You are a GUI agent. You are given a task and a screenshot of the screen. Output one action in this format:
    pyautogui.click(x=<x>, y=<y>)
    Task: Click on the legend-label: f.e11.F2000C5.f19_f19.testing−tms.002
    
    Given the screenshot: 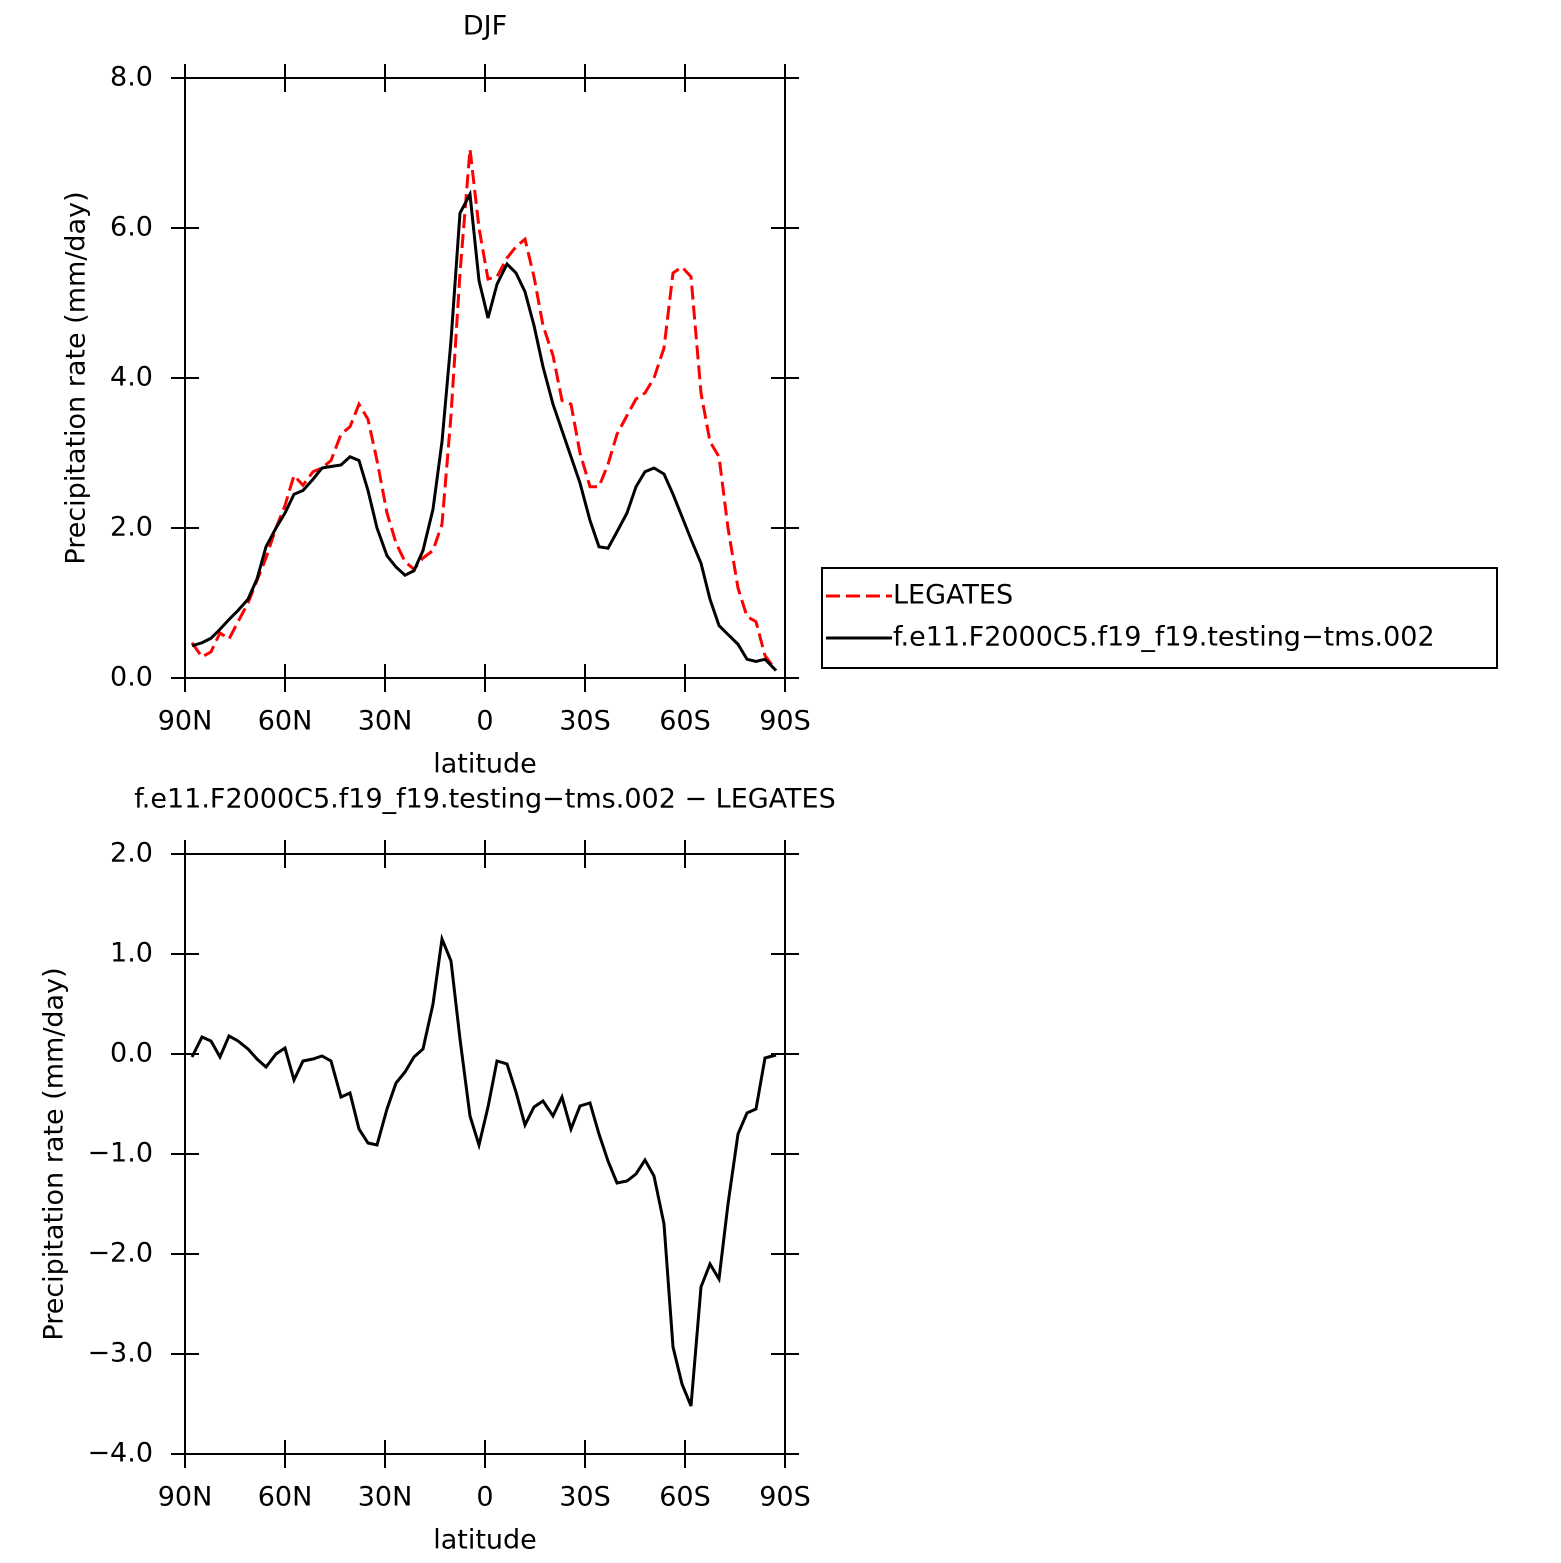 What is the action you would take?
    pyautogui.click(x=1164, y=637)
    